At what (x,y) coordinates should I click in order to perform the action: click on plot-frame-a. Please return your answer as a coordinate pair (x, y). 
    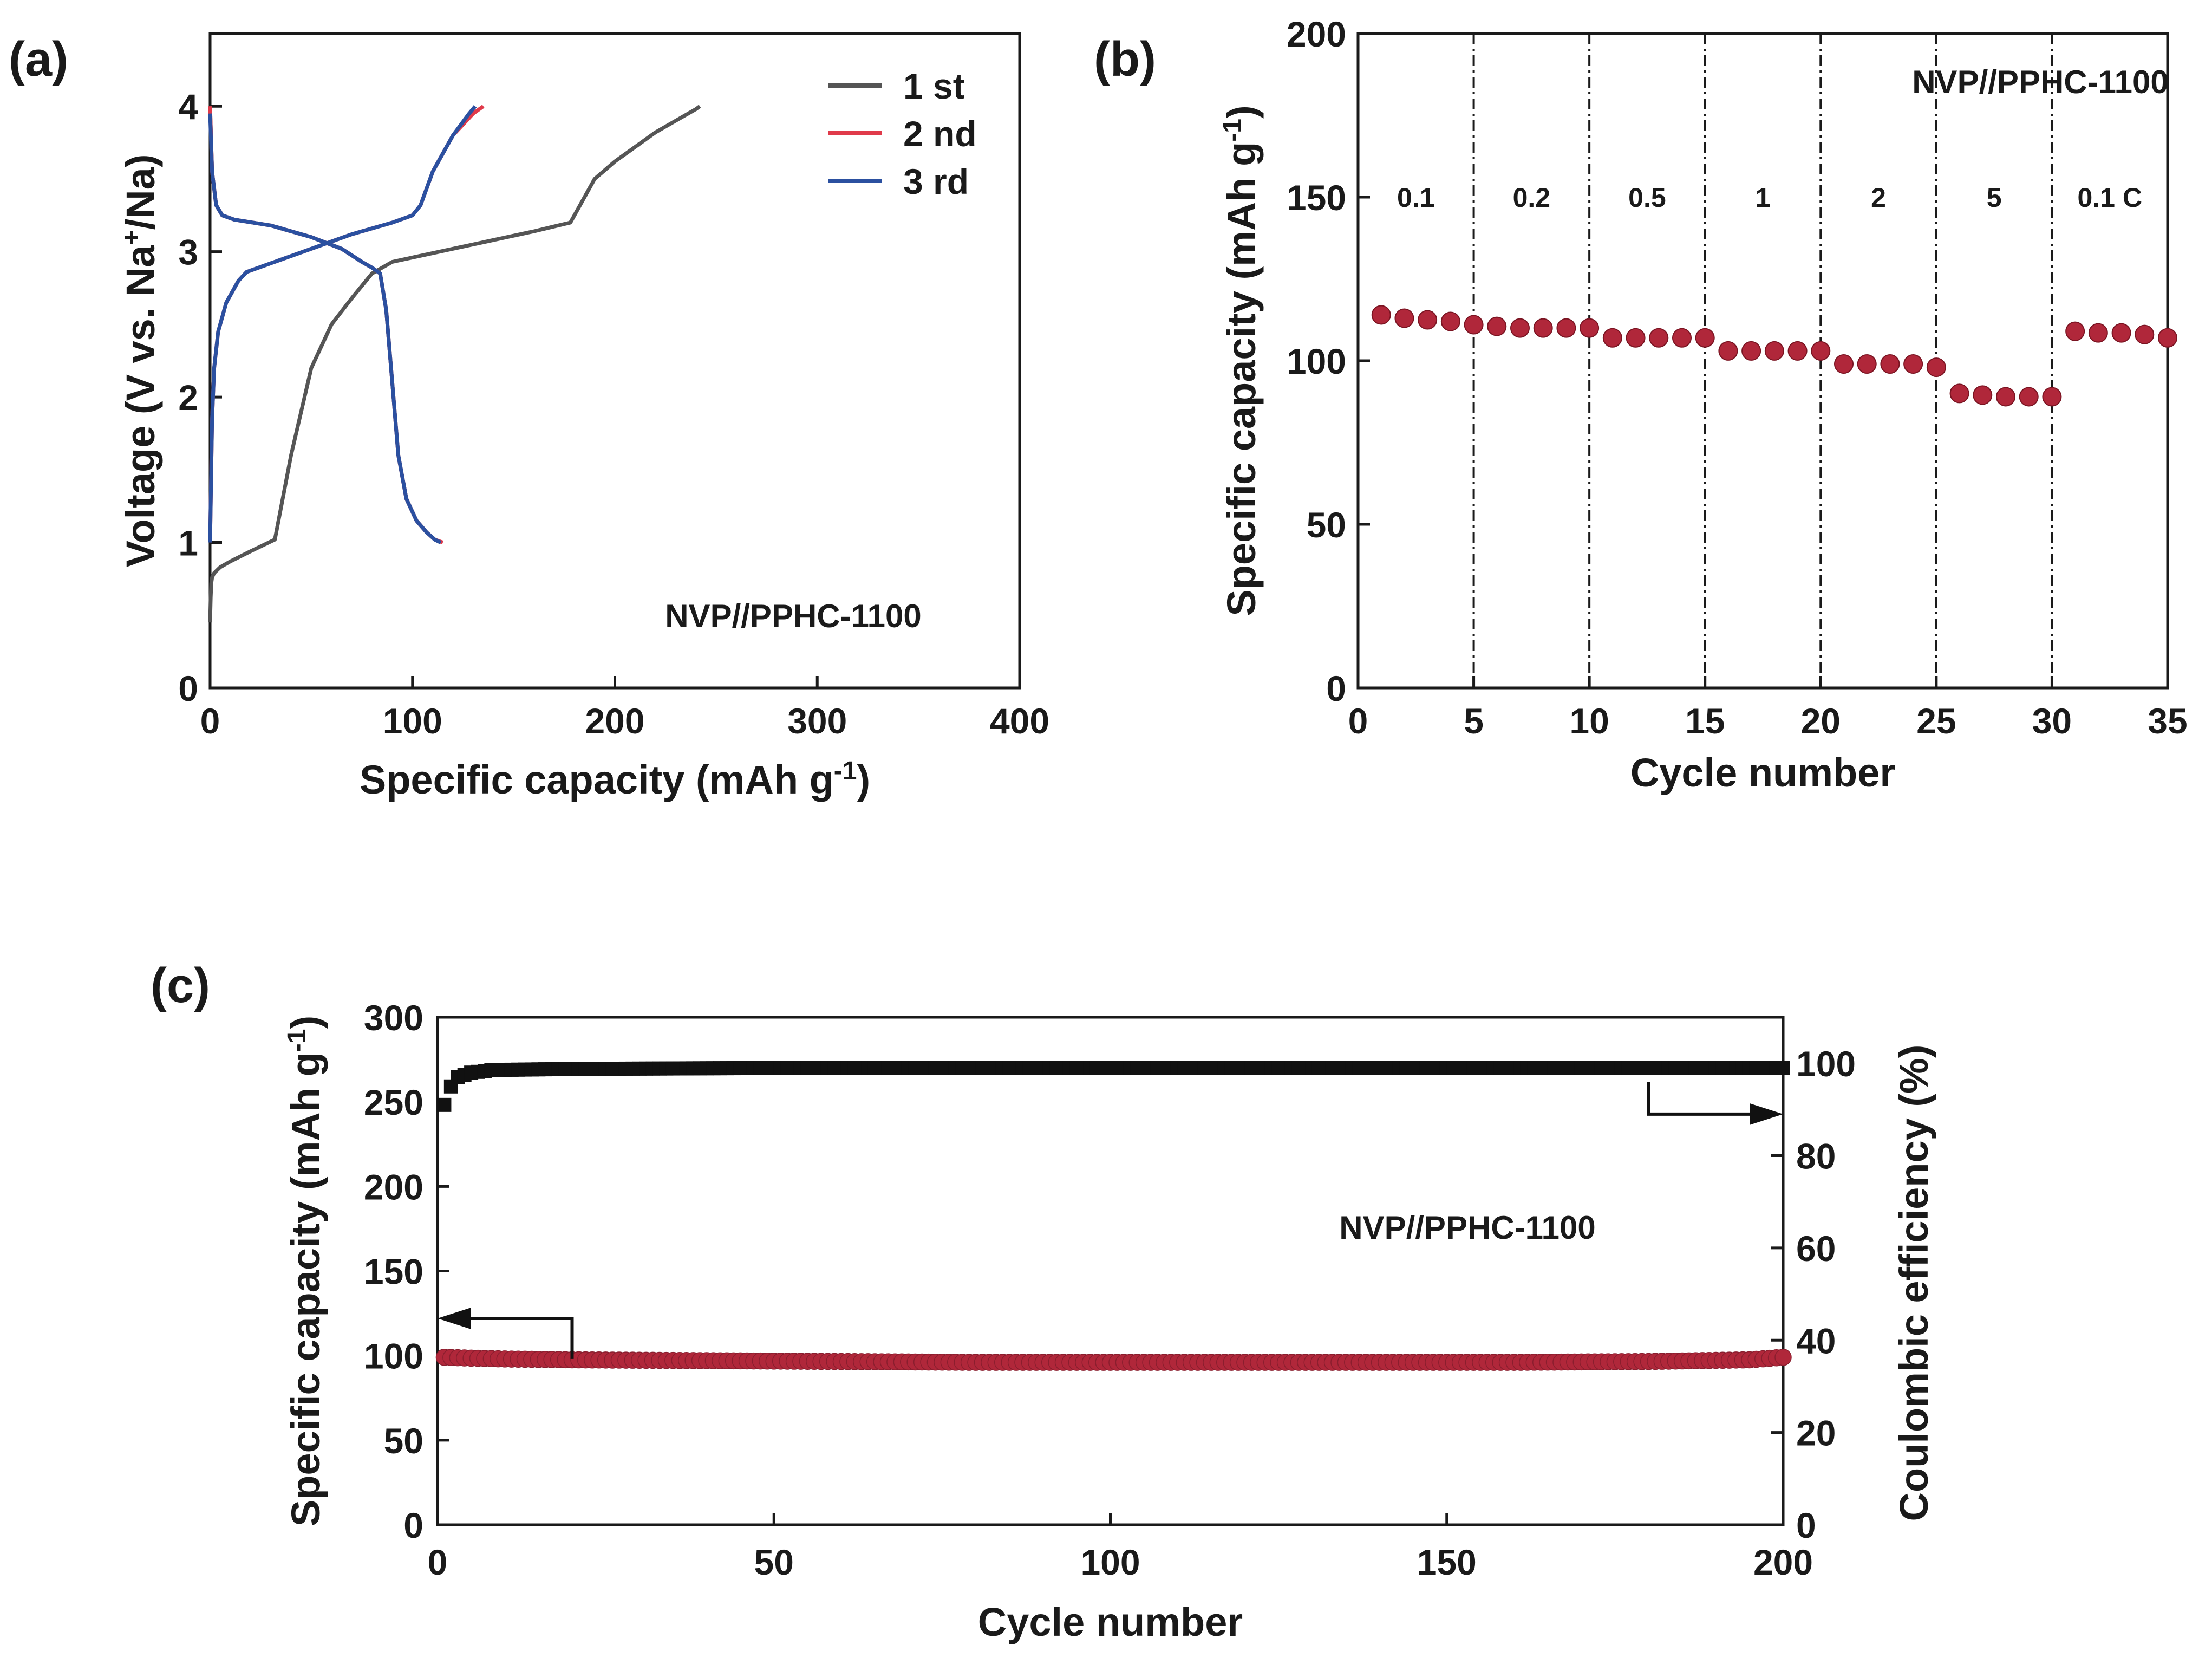
    Looking at the image, I should click on (614, 361).